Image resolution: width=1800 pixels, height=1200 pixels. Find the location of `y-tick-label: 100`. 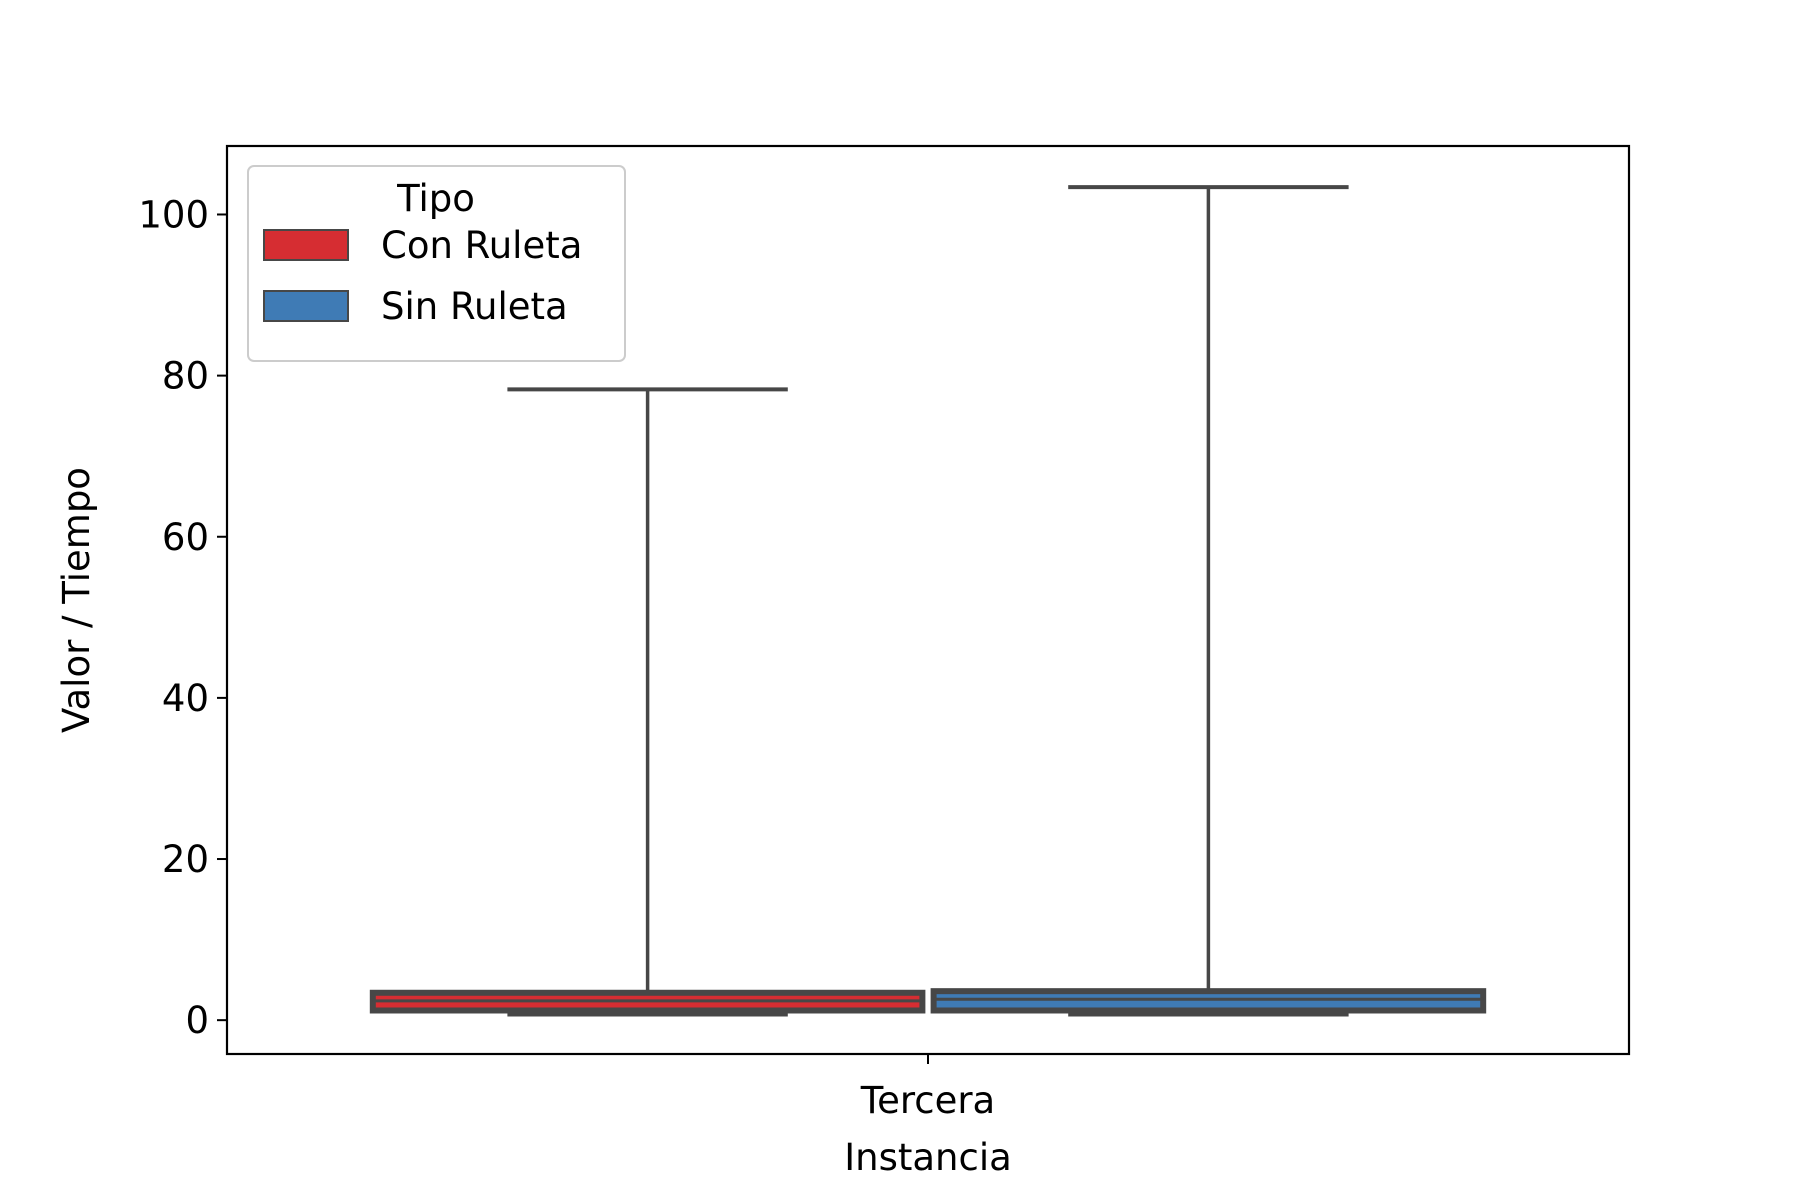

y-tick-label: 100 is located at coordinates (173, 214).